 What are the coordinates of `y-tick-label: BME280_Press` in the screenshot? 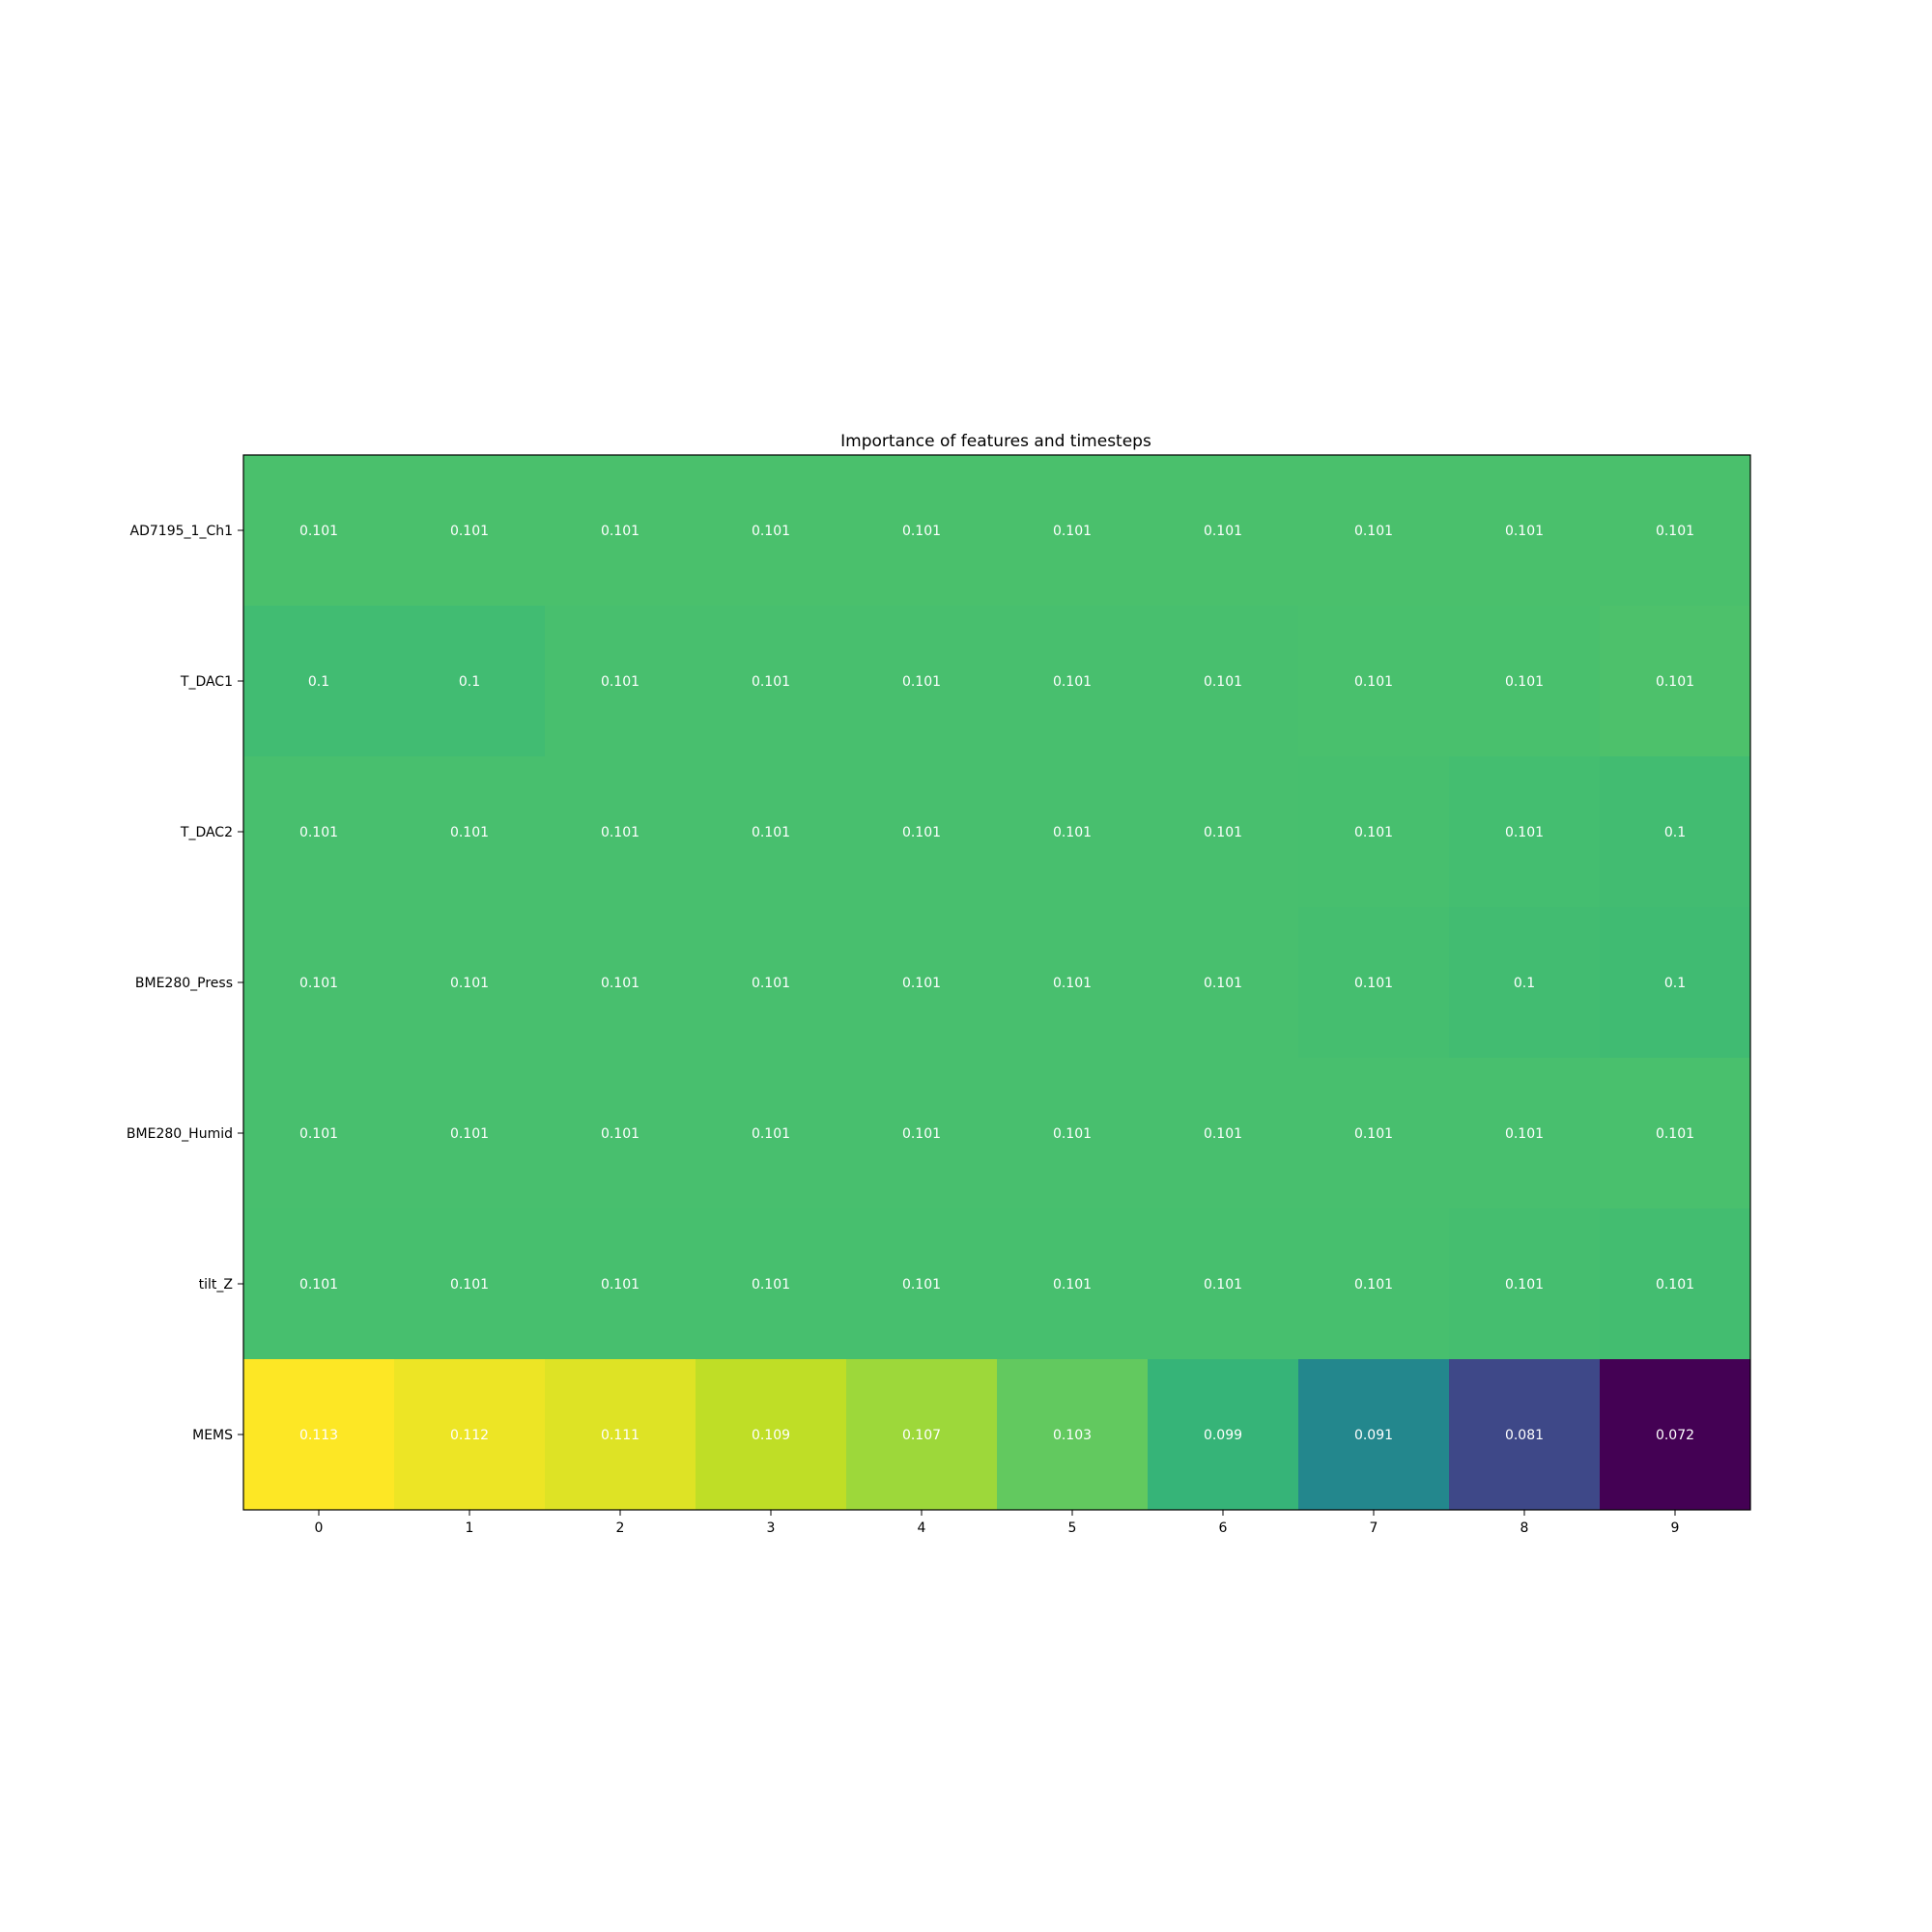 It's located at (184, 983).